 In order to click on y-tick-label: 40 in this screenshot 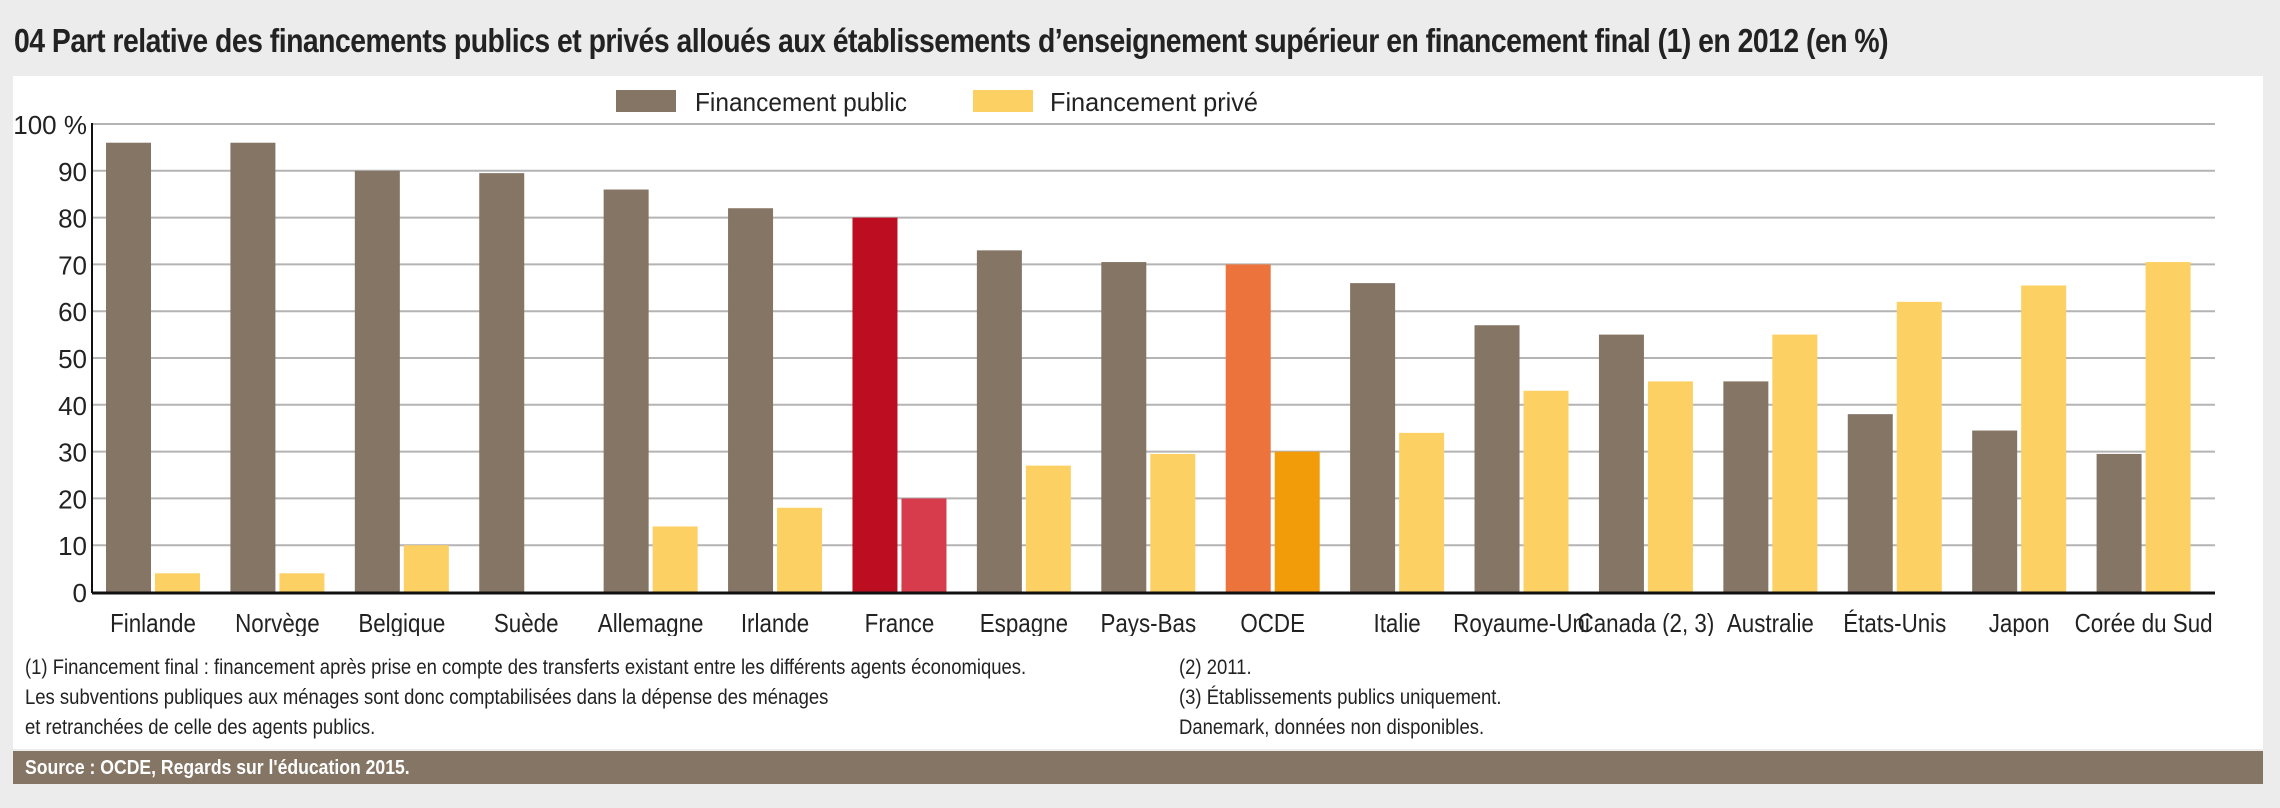, I will do `click(72, 406)`.